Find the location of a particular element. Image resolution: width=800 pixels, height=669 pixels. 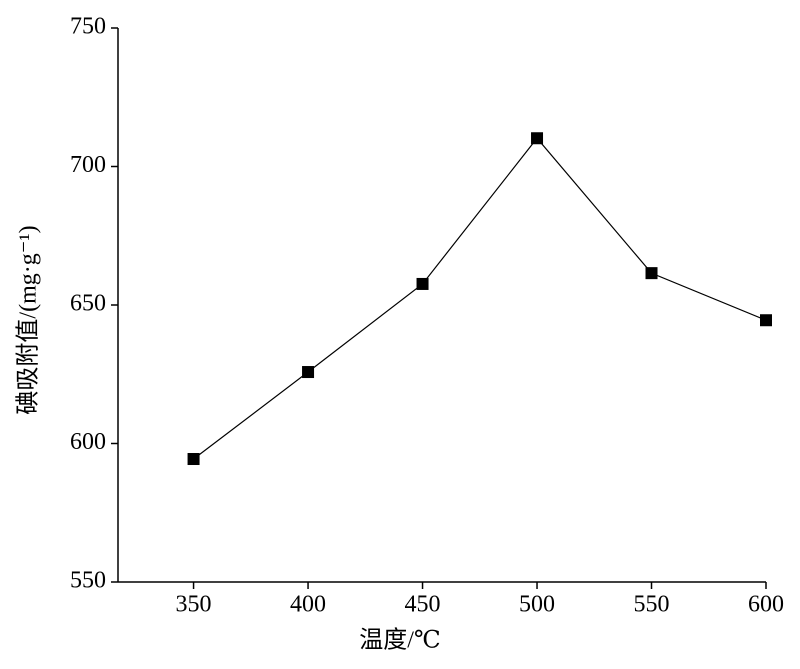

y-tick-label: 600 is located at coordinates (88, 442).